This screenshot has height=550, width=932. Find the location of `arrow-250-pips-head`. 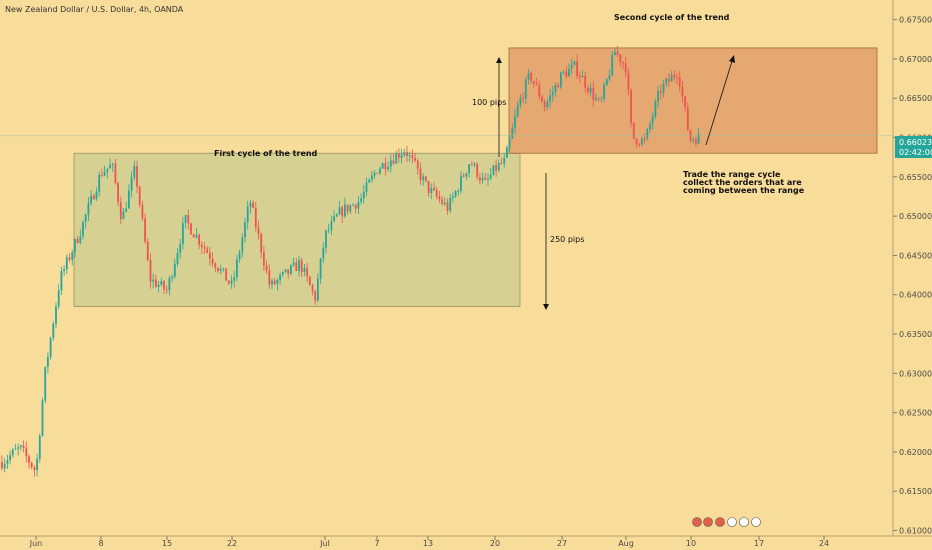

arrow-250-pips-head is located at coordinates (546, 307).